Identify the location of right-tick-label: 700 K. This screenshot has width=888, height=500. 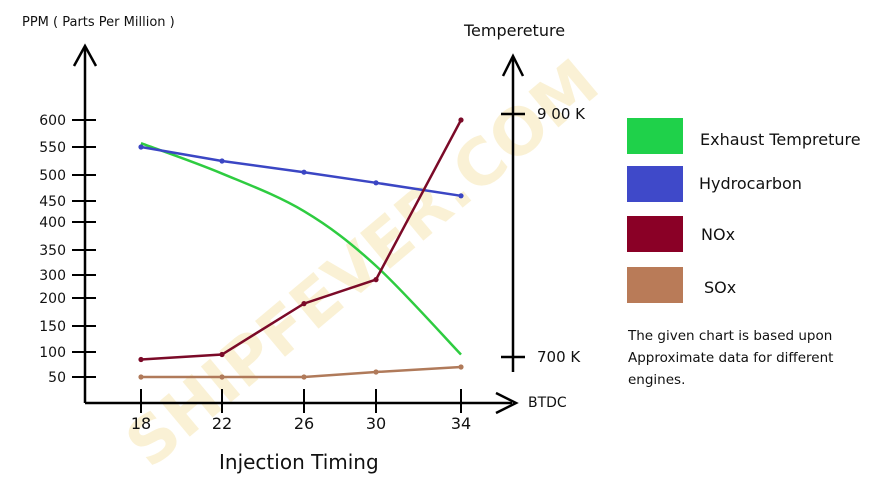
(559, 357).